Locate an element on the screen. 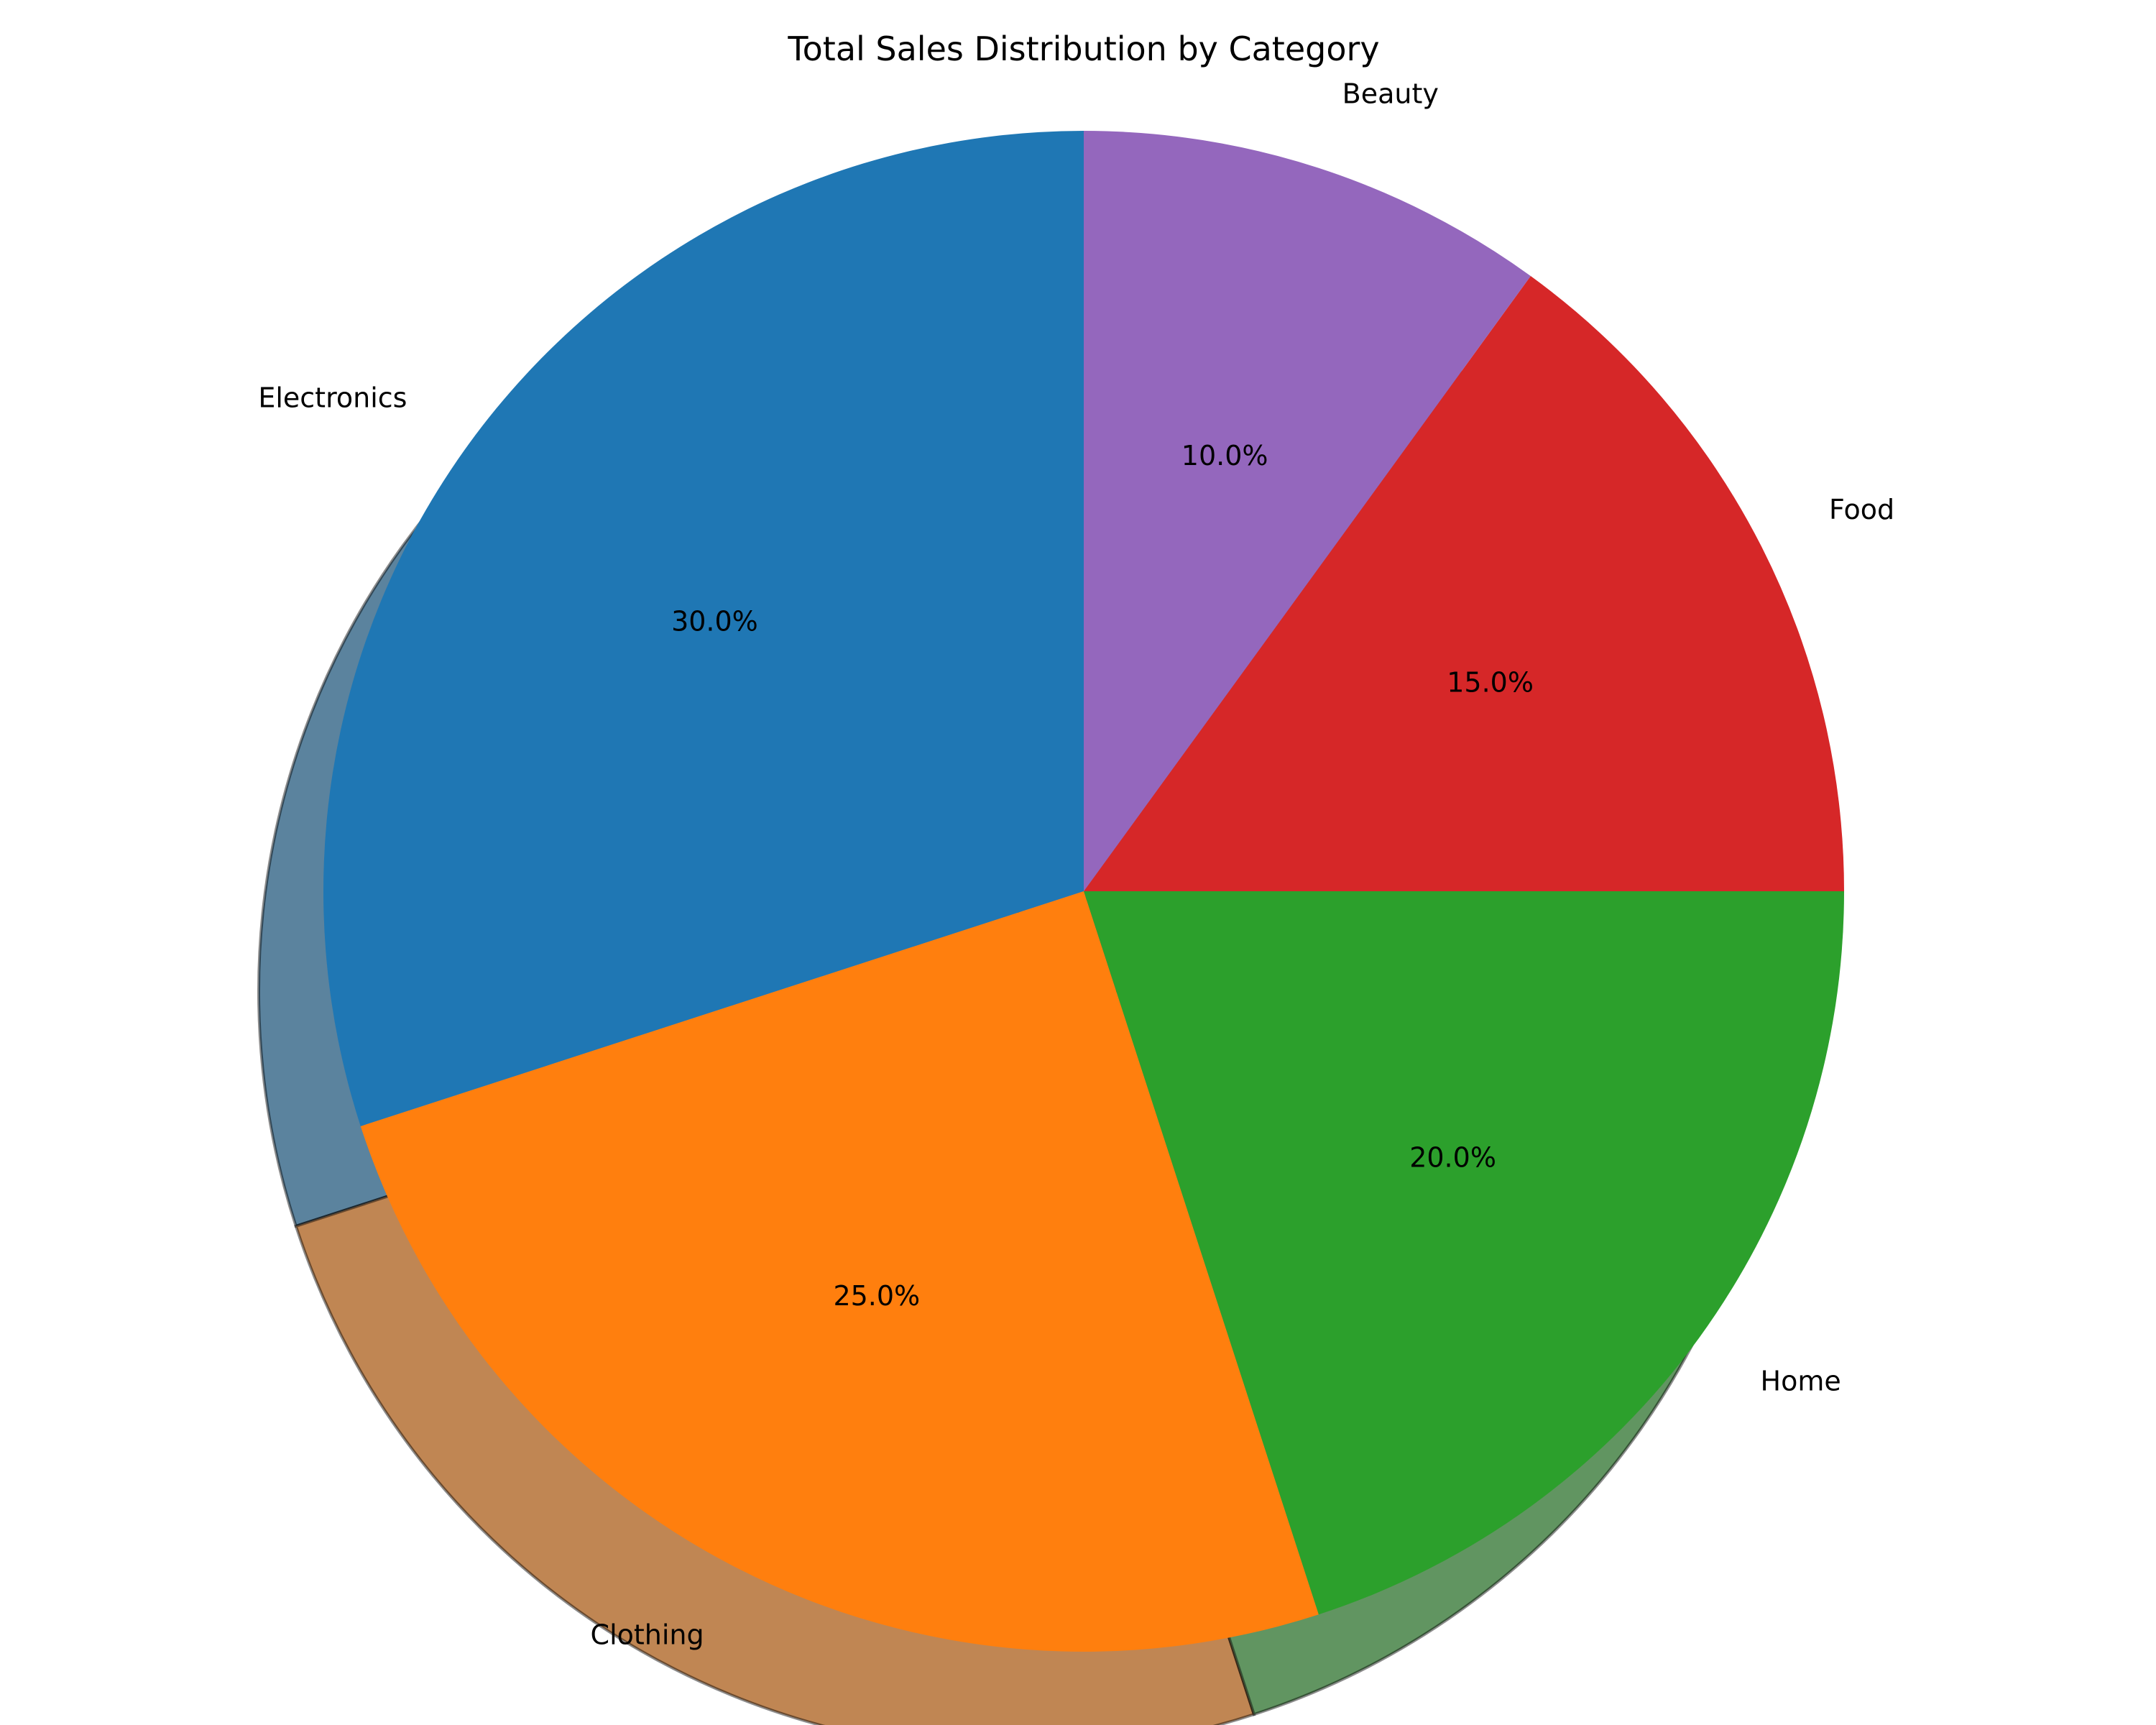  pie-slice-beauty is located at coordinates (1307, 511).